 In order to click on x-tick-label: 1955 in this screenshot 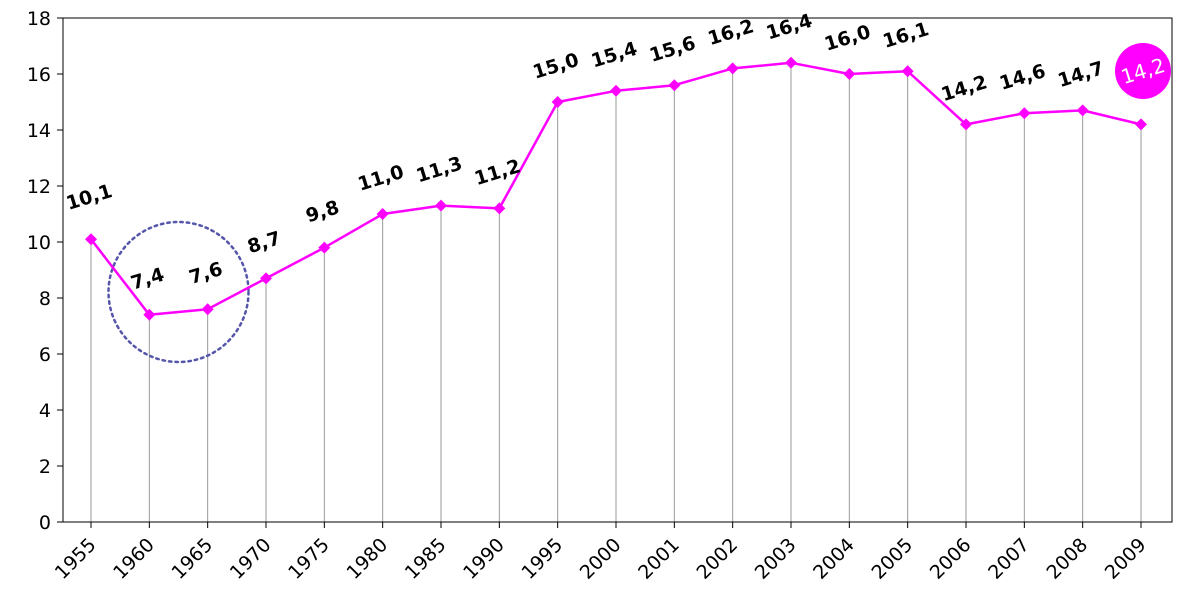, I will do `click(76, 559)`.